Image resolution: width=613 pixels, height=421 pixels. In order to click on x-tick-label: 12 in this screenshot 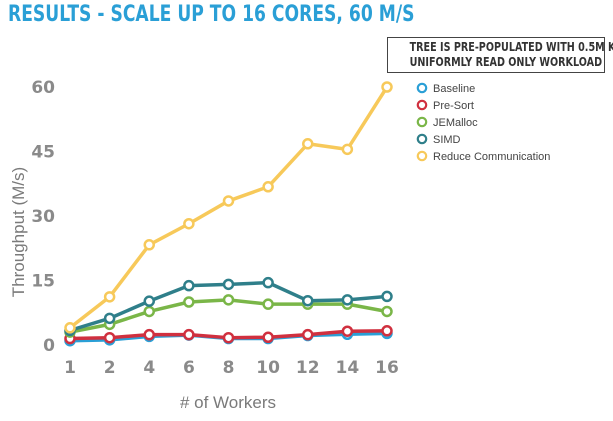, I will do `click(308, 368)`.